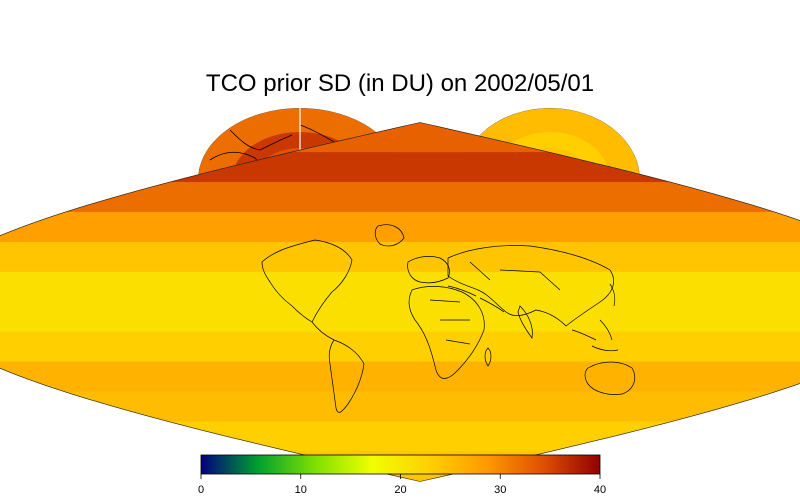 The height and width of the screenshot is (500, 800). I want to click on colorbar-tick-label: 20, so click(400, 490).